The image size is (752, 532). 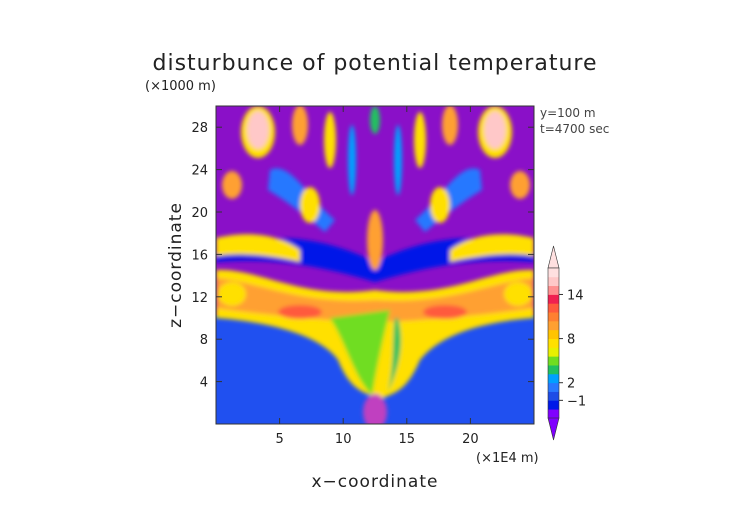 I want to click on x-tick-label: 15, so click(x=407, y=439).